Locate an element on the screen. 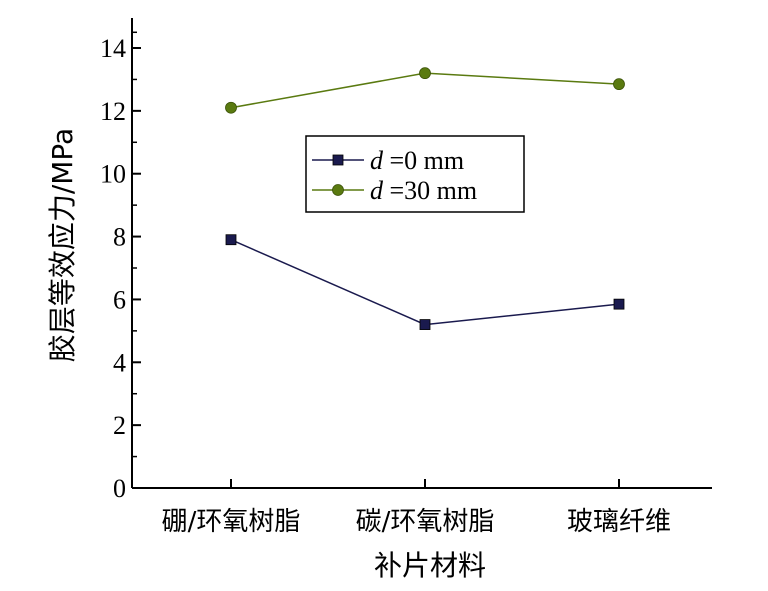  y-tick-label: 4 is located at coordinates (119, 362).